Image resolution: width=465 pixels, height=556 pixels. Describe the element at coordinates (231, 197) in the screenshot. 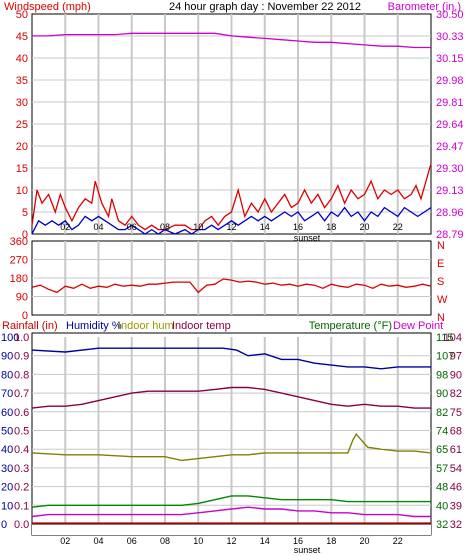

I see `series-line-wind_gust` at that location.